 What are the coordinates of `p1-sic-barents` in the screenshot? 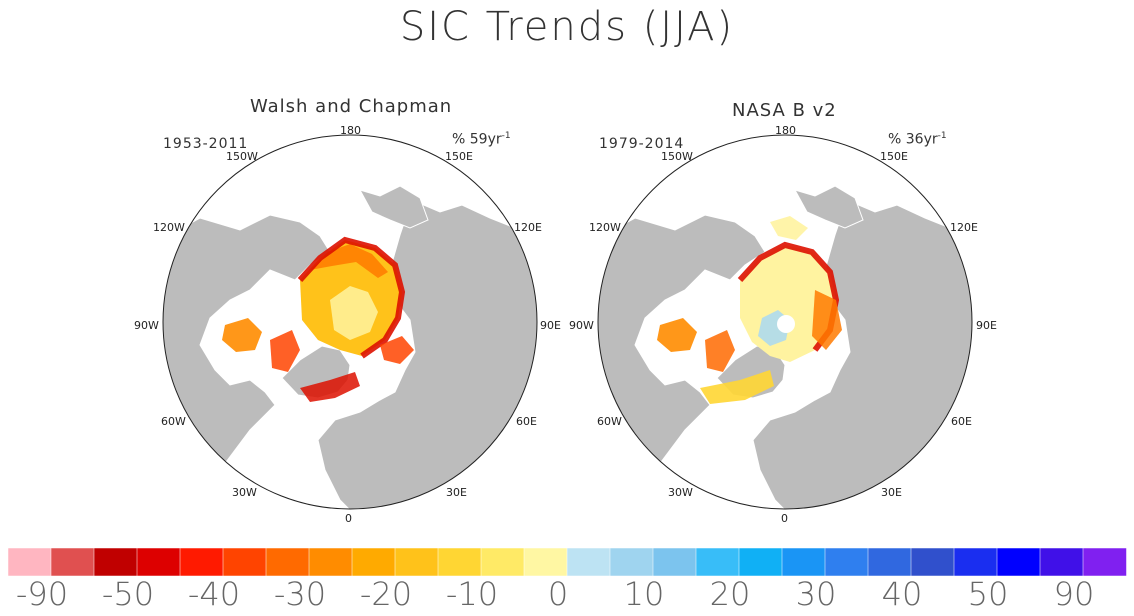 It's located at (397, 350).